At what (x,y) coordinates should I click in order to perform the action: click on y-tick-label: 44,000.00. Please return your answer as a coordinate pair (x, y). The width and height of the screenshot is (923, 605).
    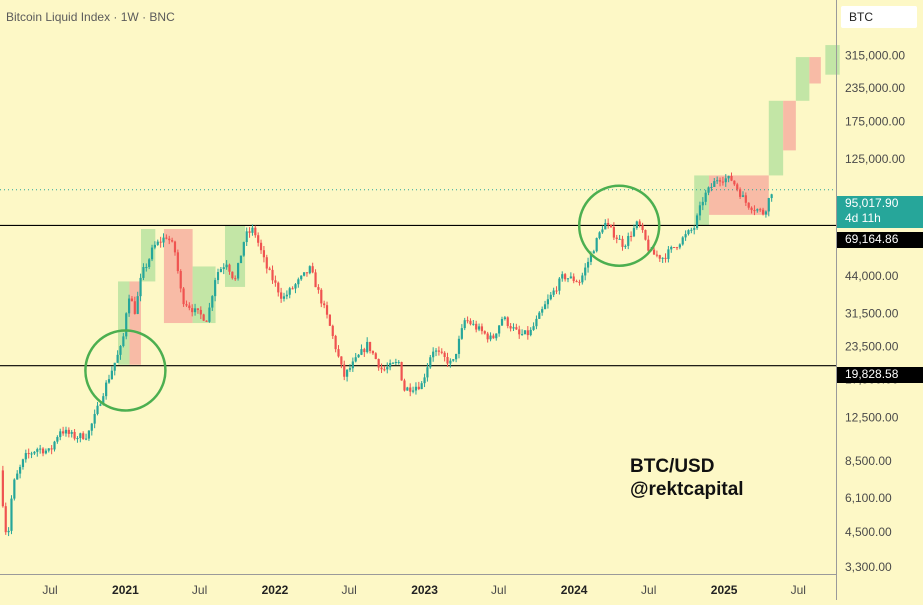
    Looking at the image, I should click on (872, 276).